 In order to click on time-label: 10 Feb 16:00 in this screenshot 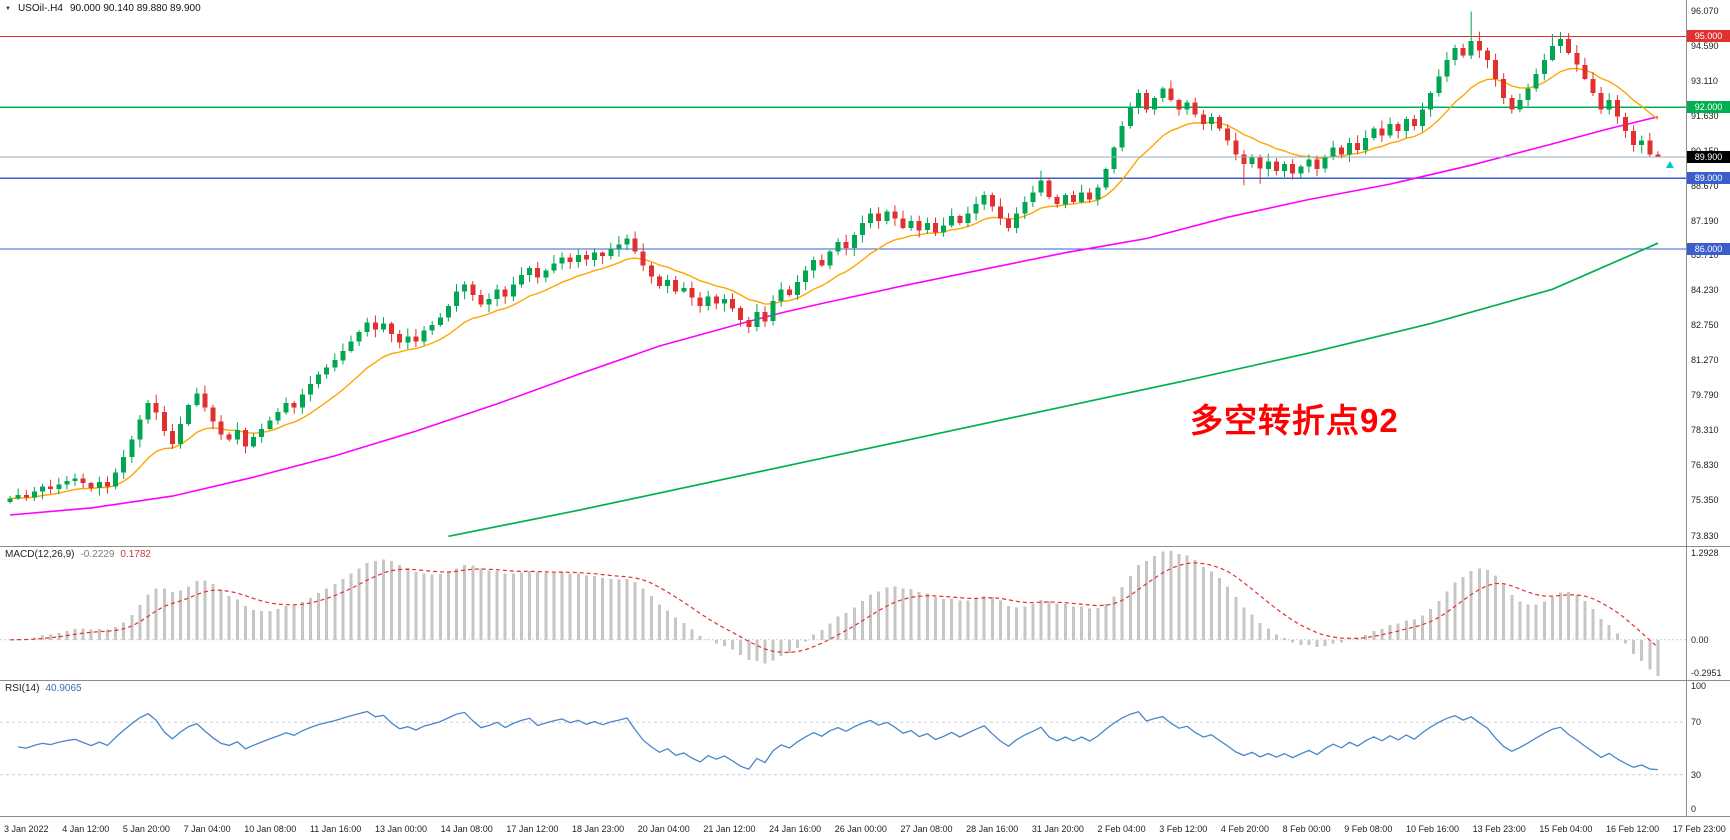, I will do `click(1432, 828)`.